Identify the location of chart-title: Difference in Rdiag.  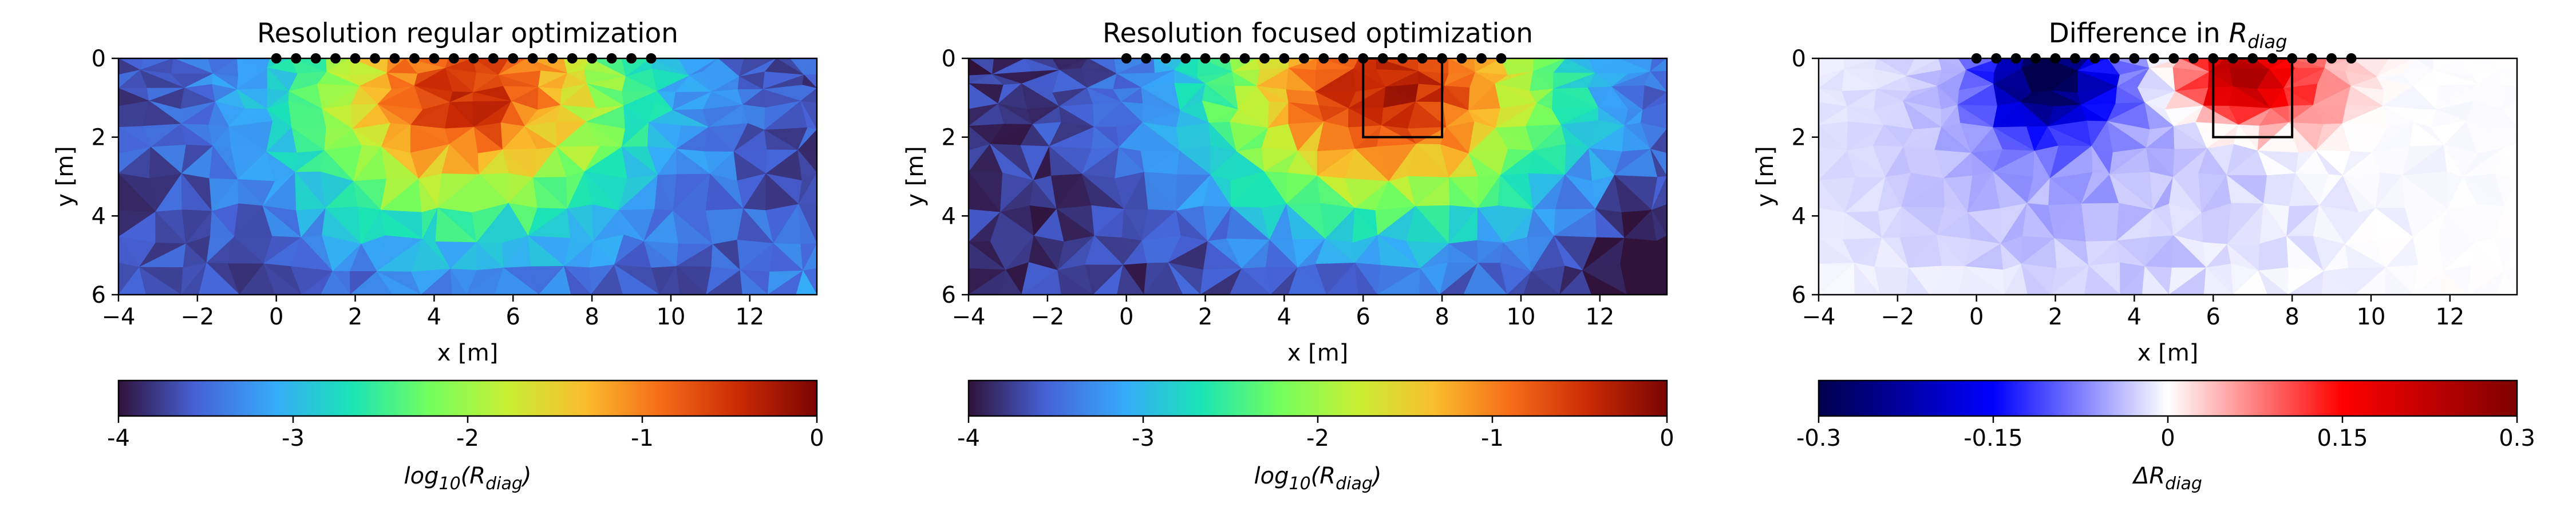
(2168, 35).